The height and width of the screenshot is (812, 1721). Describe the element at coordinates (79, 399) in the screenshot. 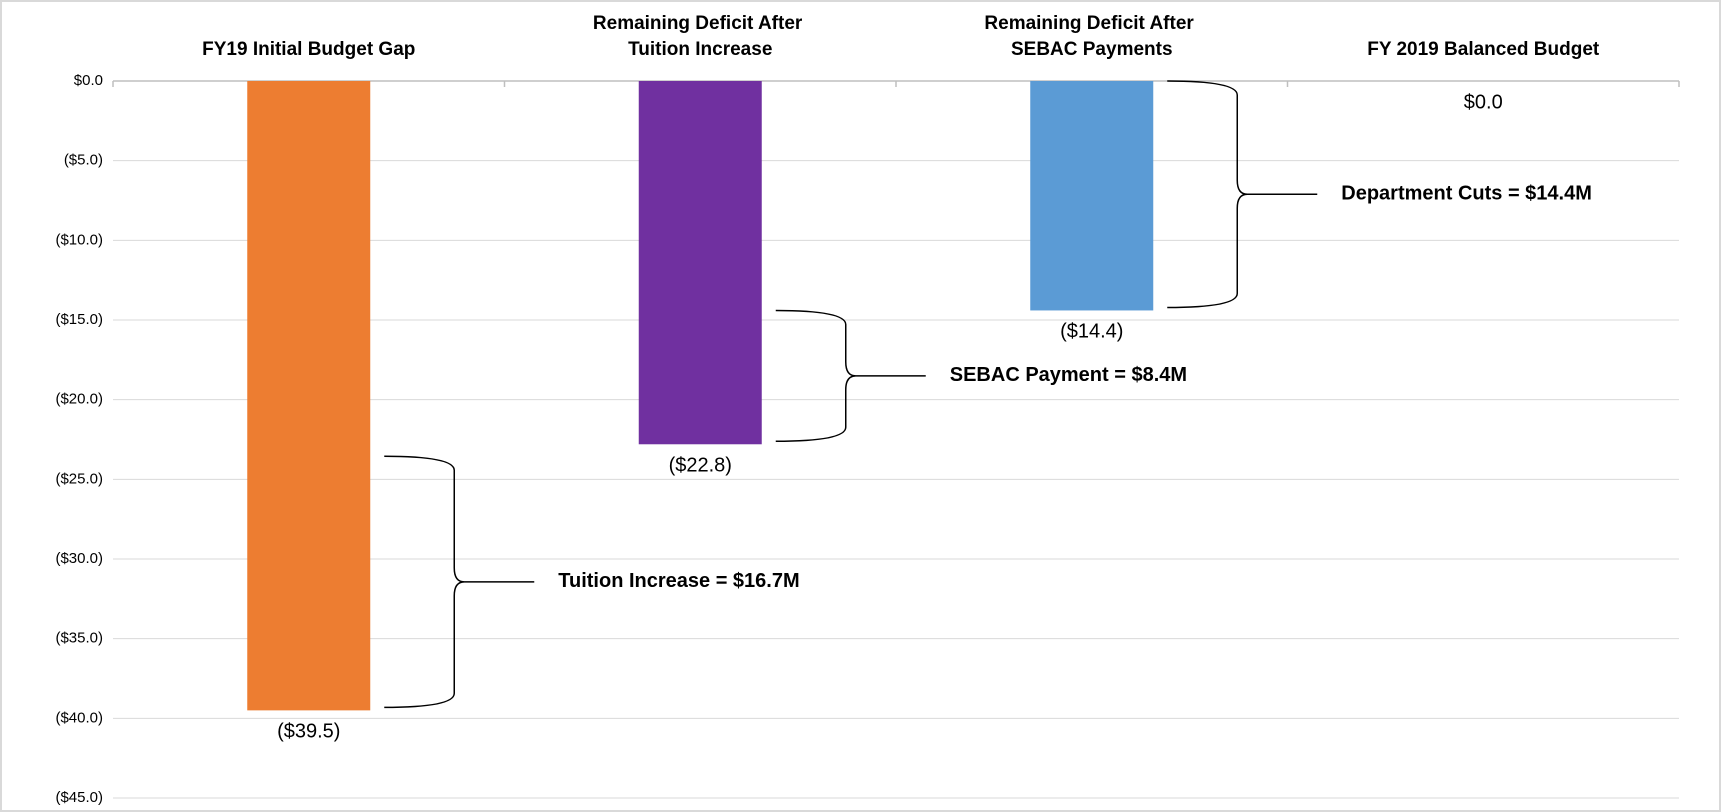

I see `y-tick-label: ($20.0)` at that location.